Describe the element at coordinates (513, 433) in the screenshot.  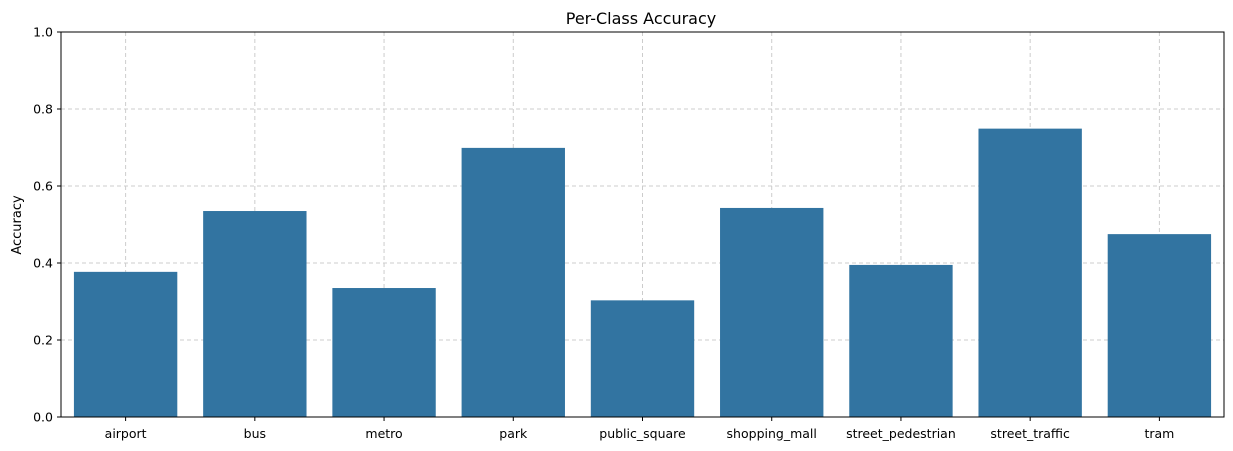
I see `x-tick-label: park` at that location.